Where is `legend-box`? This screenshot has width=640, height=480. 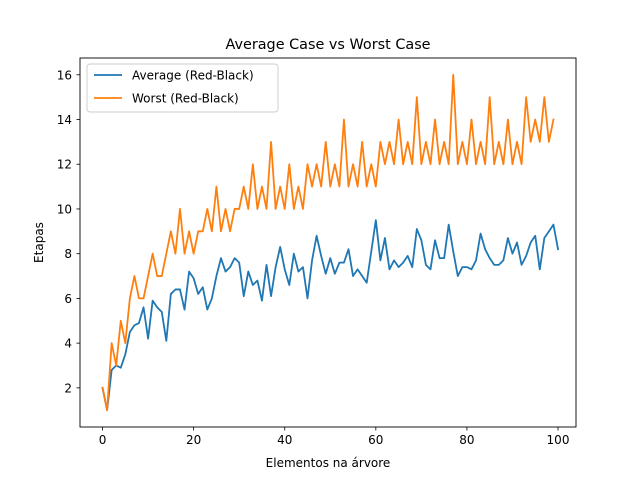
legend-box is located at coordinates (182, 88).